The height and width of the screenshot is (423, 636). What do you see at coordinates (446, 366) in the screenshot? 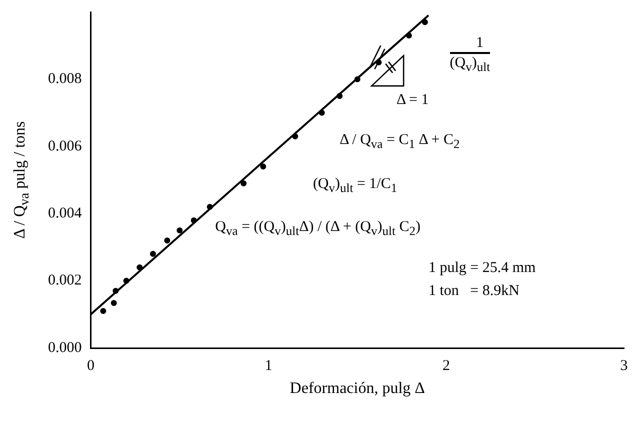
I see `x-tick-label: 2` at bounding box center [446, 366].